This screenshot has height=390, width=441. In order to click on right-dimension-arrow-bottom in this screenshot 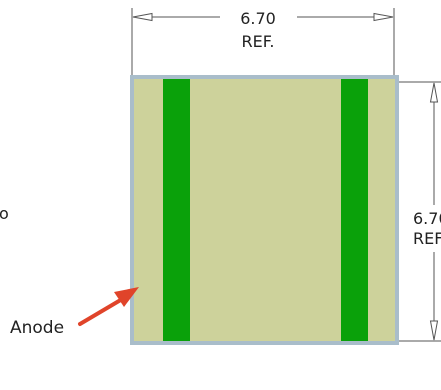, I will do `click(434, 330)`.